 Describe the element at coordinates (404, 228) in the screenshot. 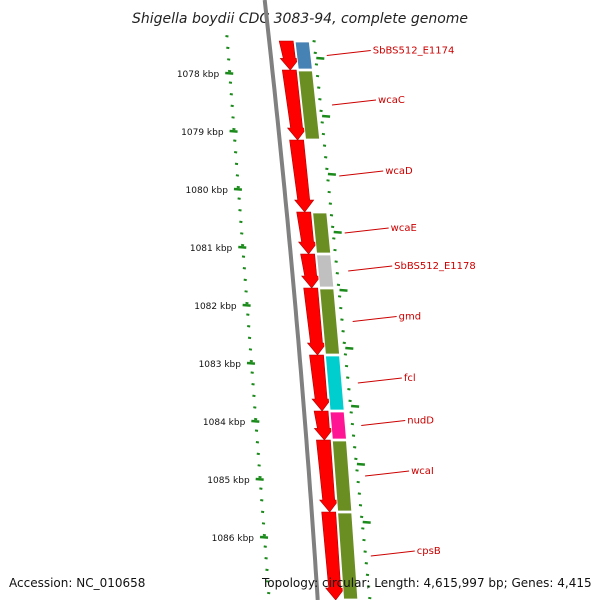

I see `gene-label: wcaE` at that location.